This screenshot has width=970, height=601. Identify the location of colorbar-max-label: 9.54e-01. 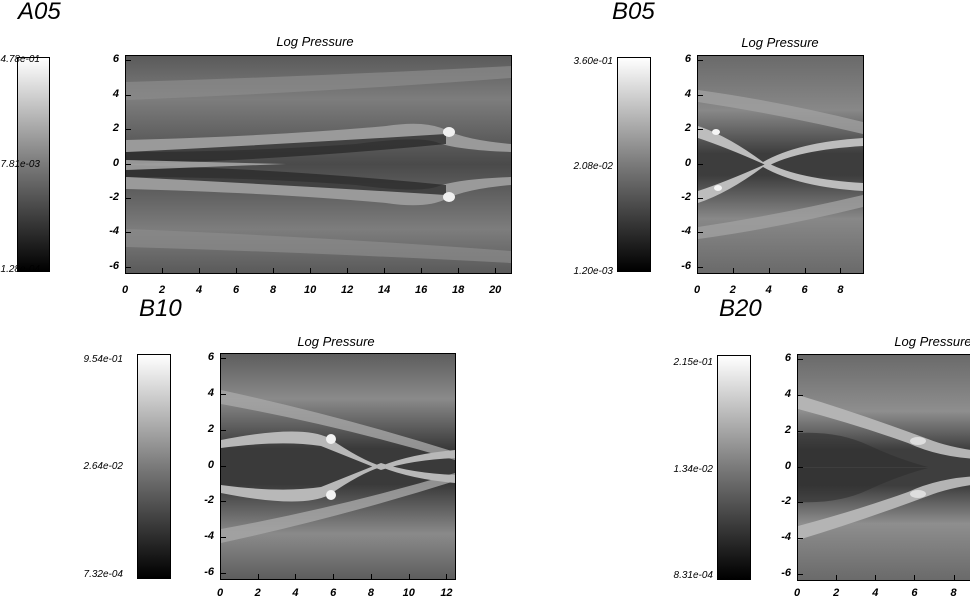
(103, 359).